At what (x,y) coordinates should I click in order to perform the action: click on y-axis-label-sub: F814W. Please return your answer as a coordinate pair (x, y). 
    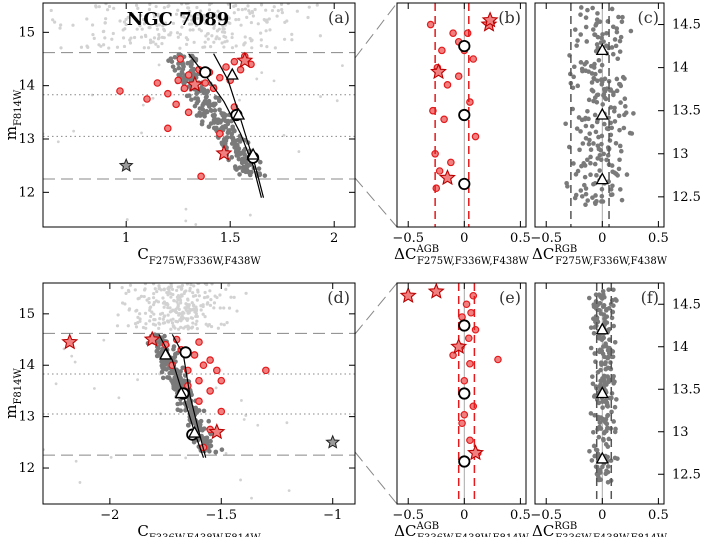
    Looking at the image, I should click on (18, 386).